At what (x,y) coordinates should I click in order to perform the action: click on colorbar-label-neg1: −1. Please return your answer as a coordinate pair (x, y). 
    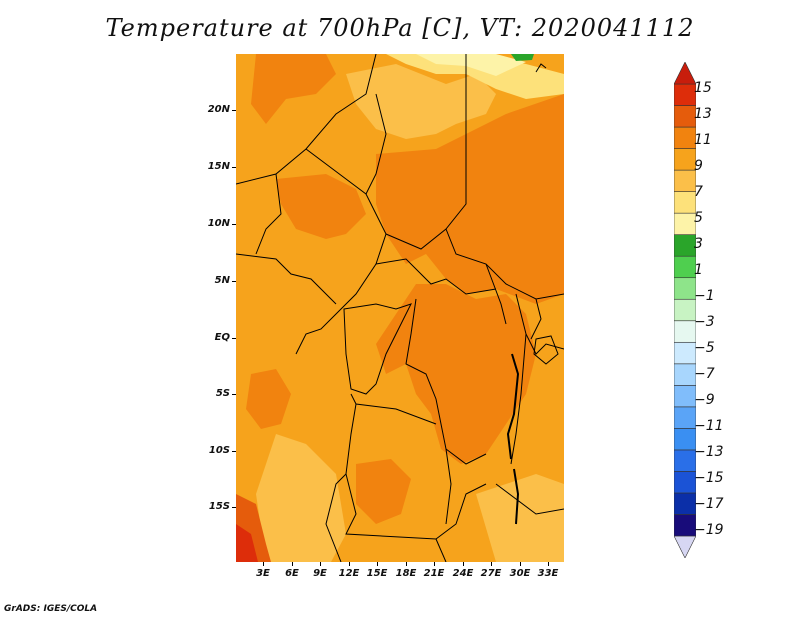
    Looking at the image, I should click on (704, 296).